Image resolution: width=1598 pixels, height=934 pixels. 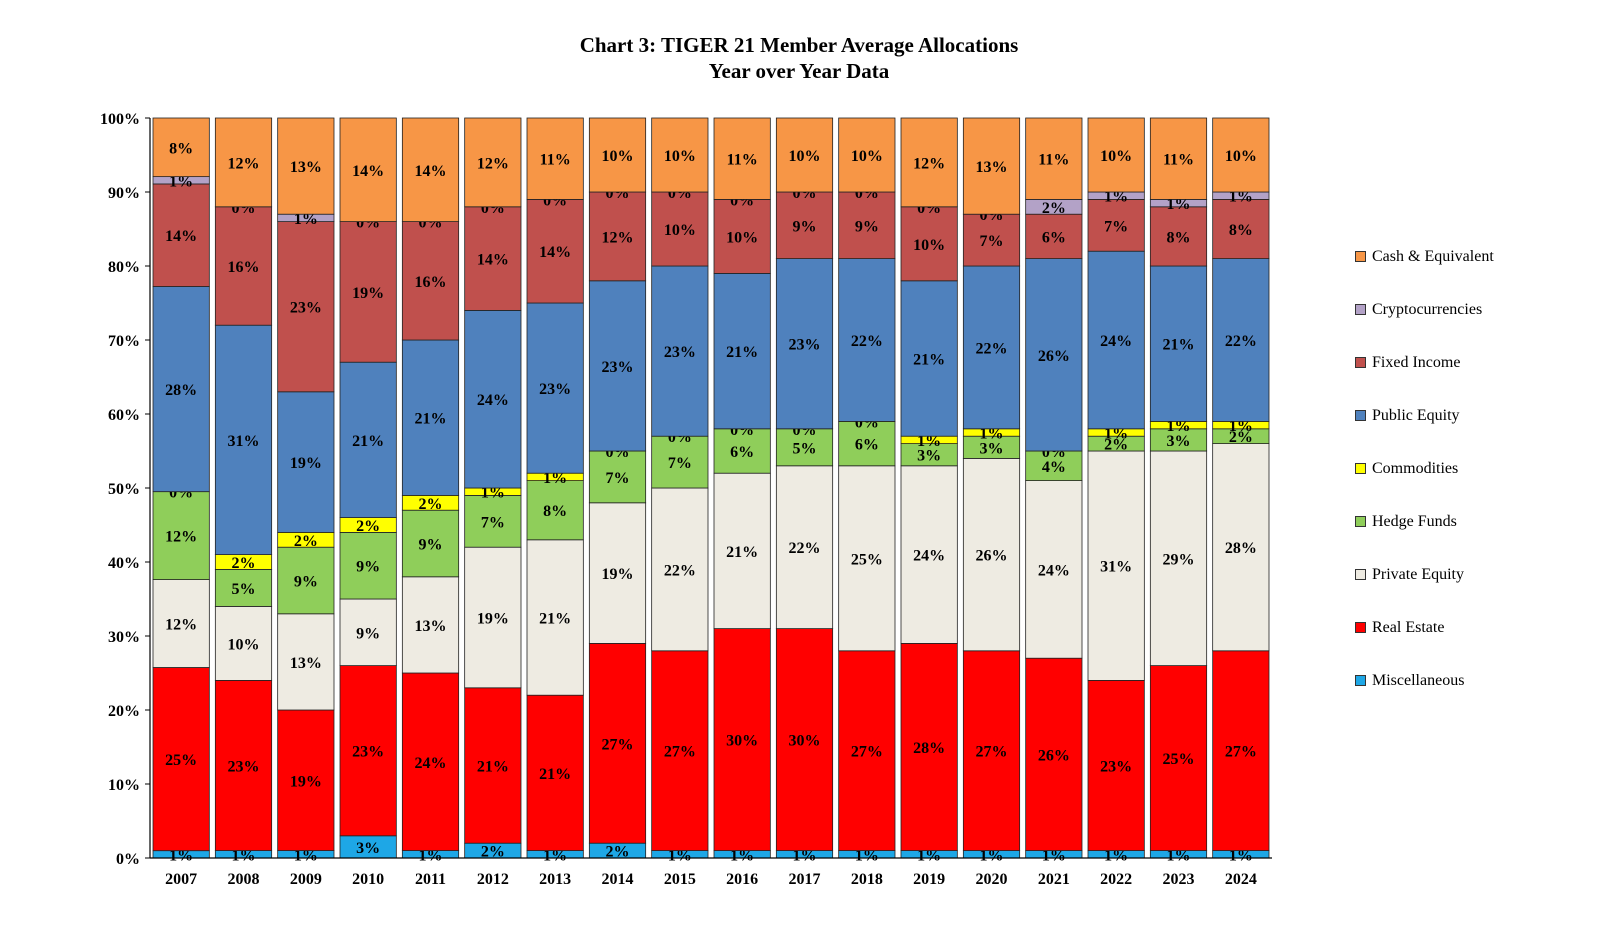 What do you see at coordinates (1179, 441) in the screenshot?
I see `data-label-hedge-funds: 3%` at bounding box center [1179, 441].